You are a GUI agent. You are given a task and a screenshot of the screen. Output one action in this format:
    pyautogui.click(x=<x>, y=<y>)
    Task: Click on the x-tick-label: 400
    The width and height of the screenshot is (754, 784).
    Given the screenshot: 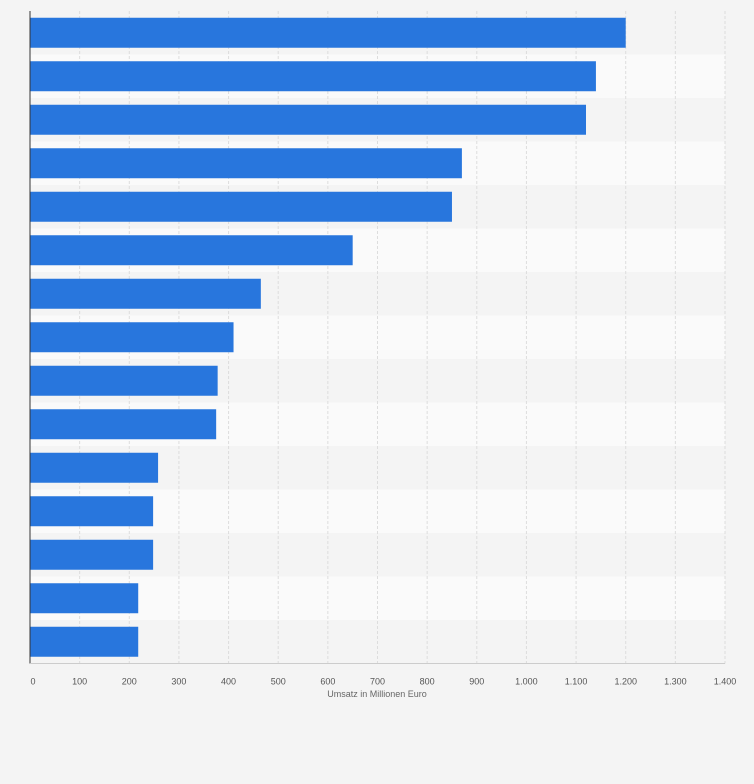 What is the action you would take?
    pyautogui.click(x=228, y=682)
    